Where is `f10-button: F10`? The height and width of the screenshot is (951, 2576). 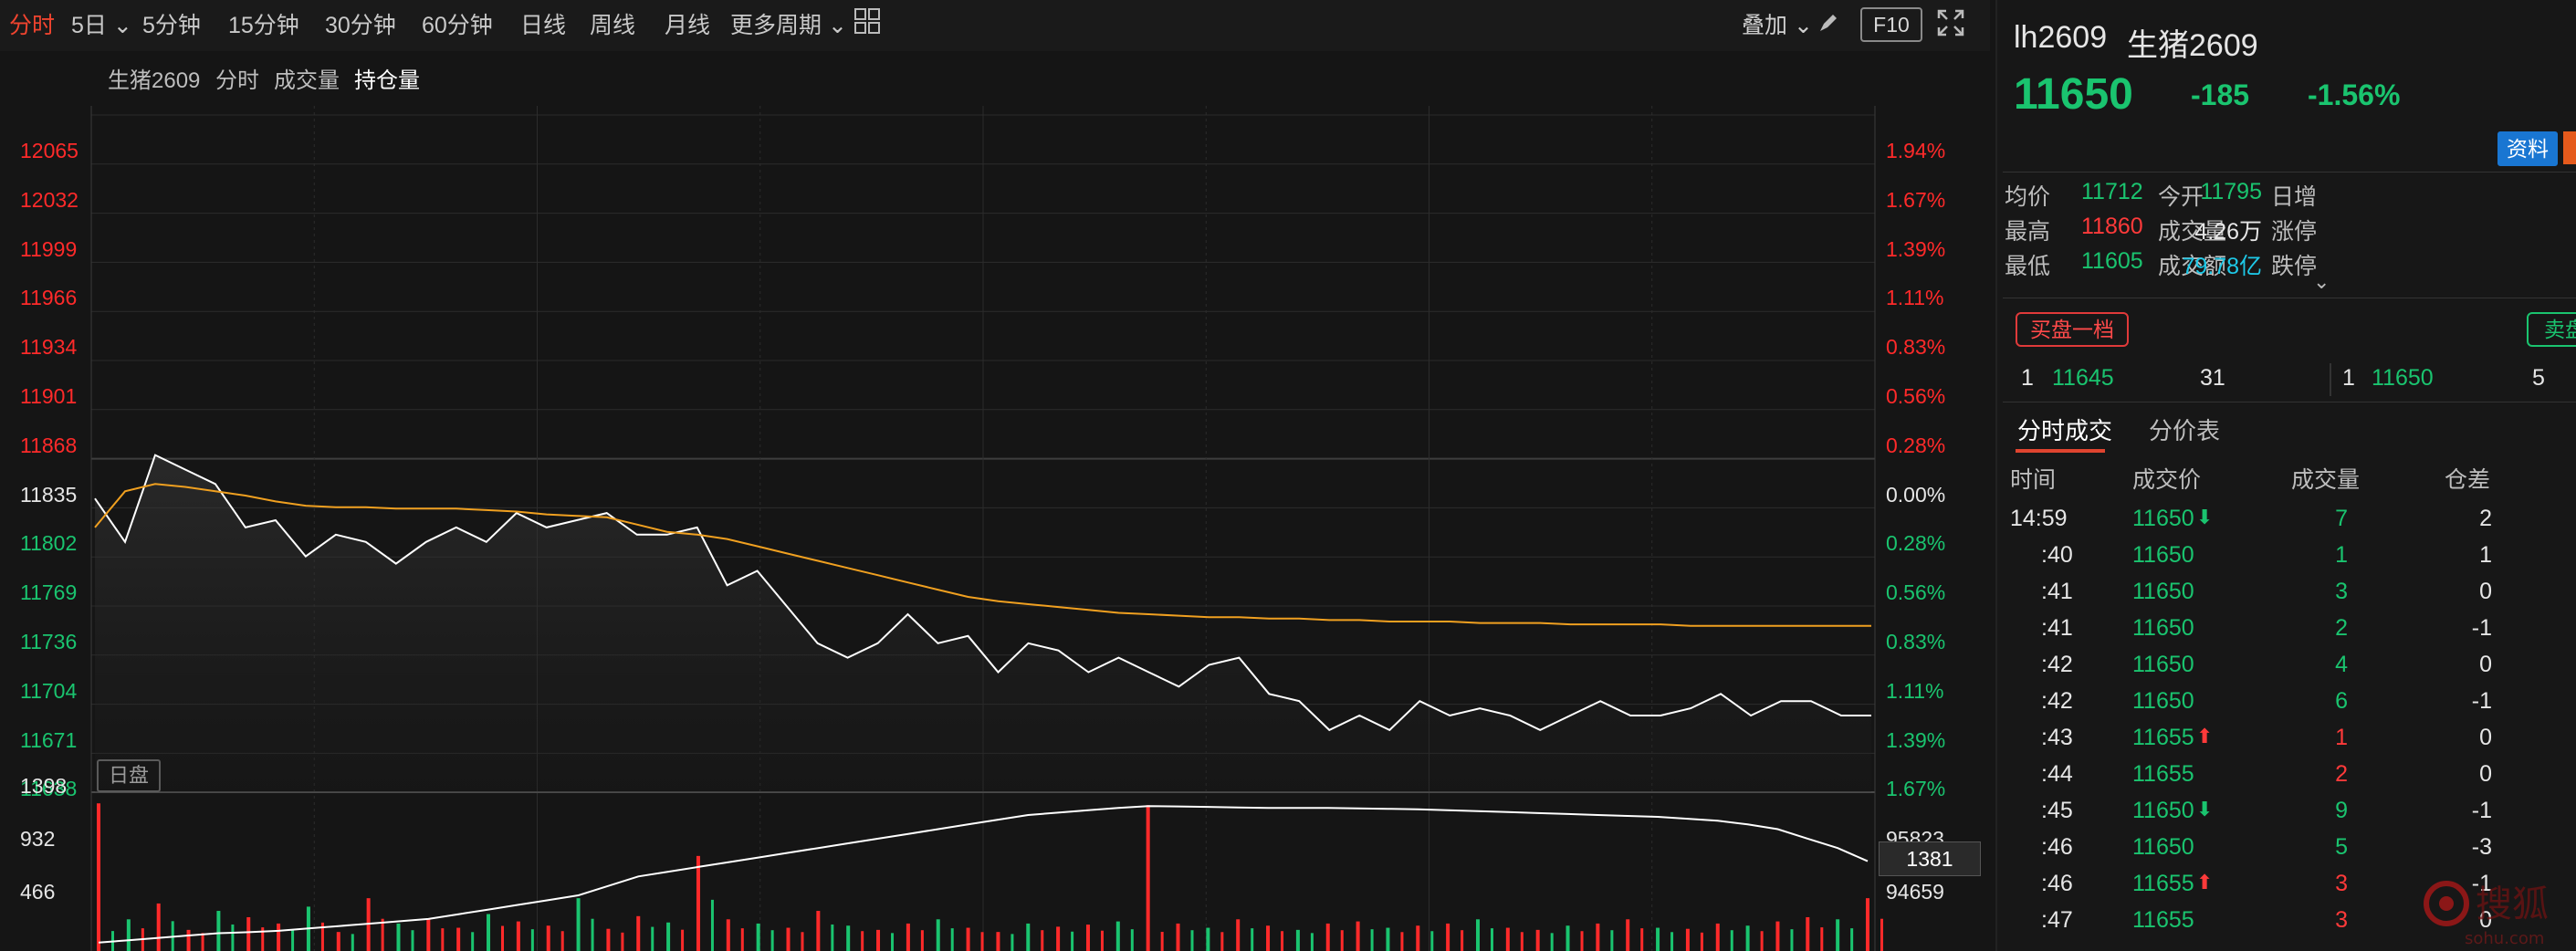 f10-button: F10 is located at coordinates (1891, 24).